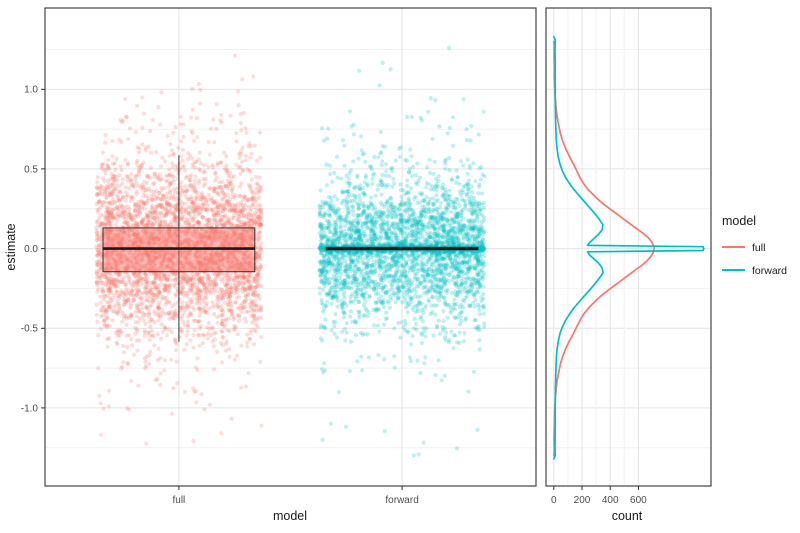  Describe the element at coordinates (179, 500) in the screenshot. I see `x-tick-label-full: full` at that location.